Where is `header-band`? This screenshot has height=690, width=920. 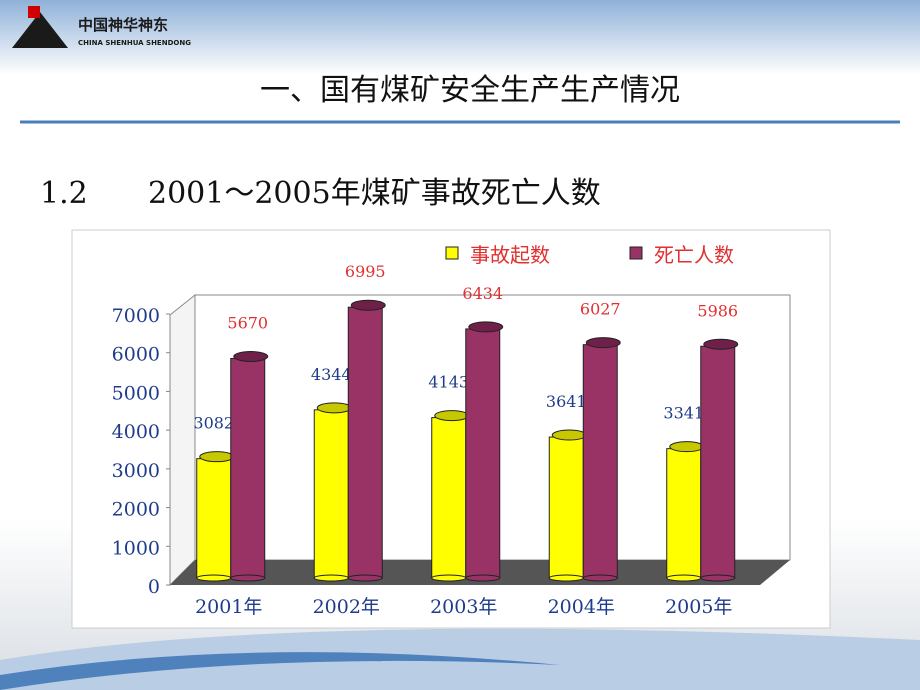
header-band is located at coordinates (460, 37).